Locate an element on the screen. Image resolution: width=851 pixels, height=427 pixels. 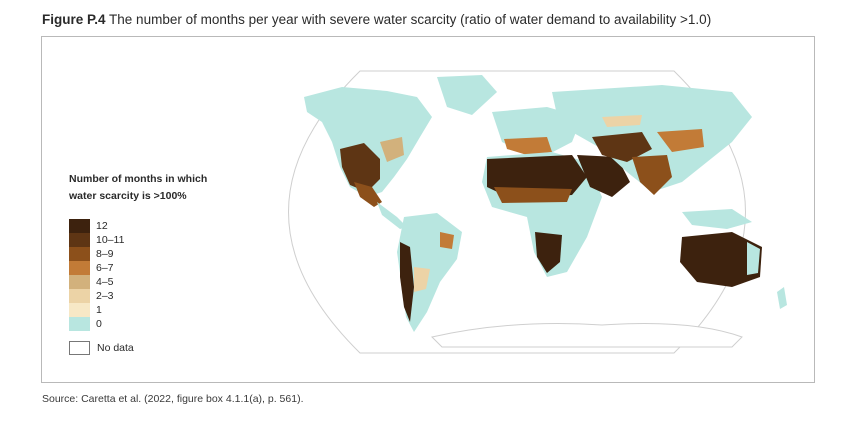
legend-item: 0 is located at coordinates (96, 324).